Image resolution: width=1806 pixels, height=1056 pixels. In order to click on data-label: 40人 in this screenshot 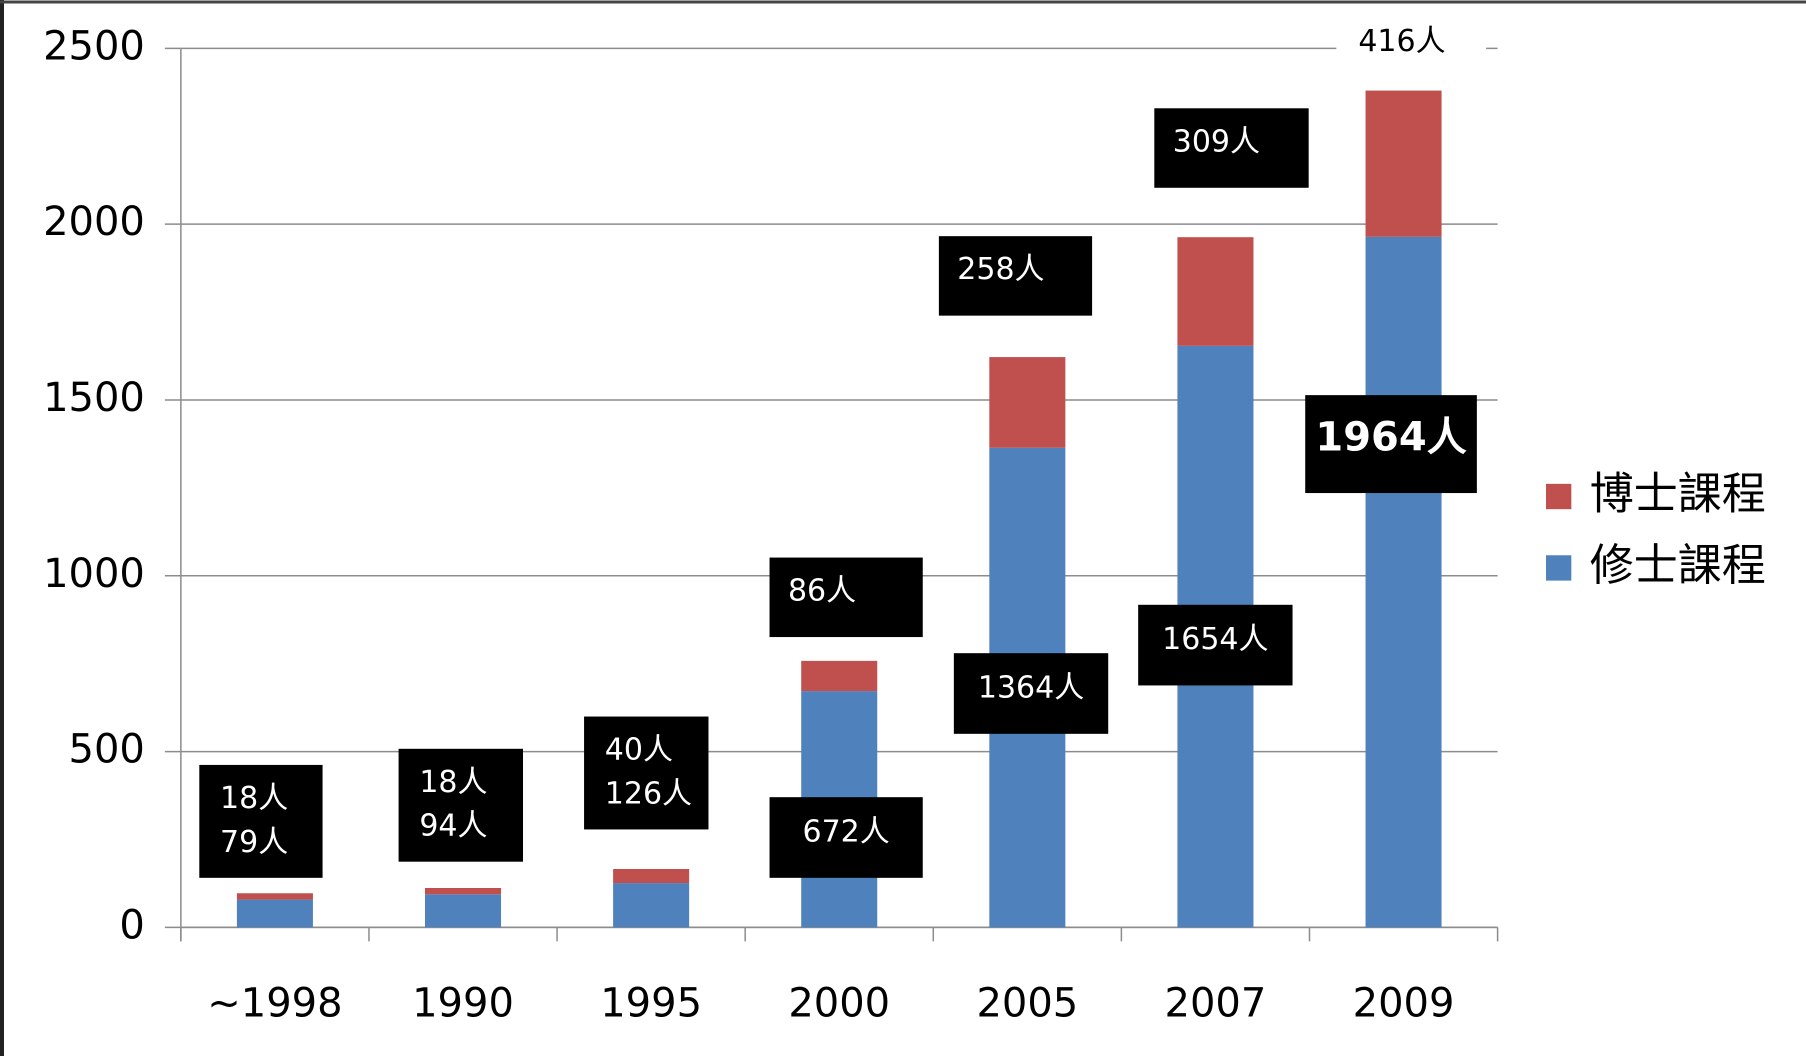, I will do `click(639, 750)`.